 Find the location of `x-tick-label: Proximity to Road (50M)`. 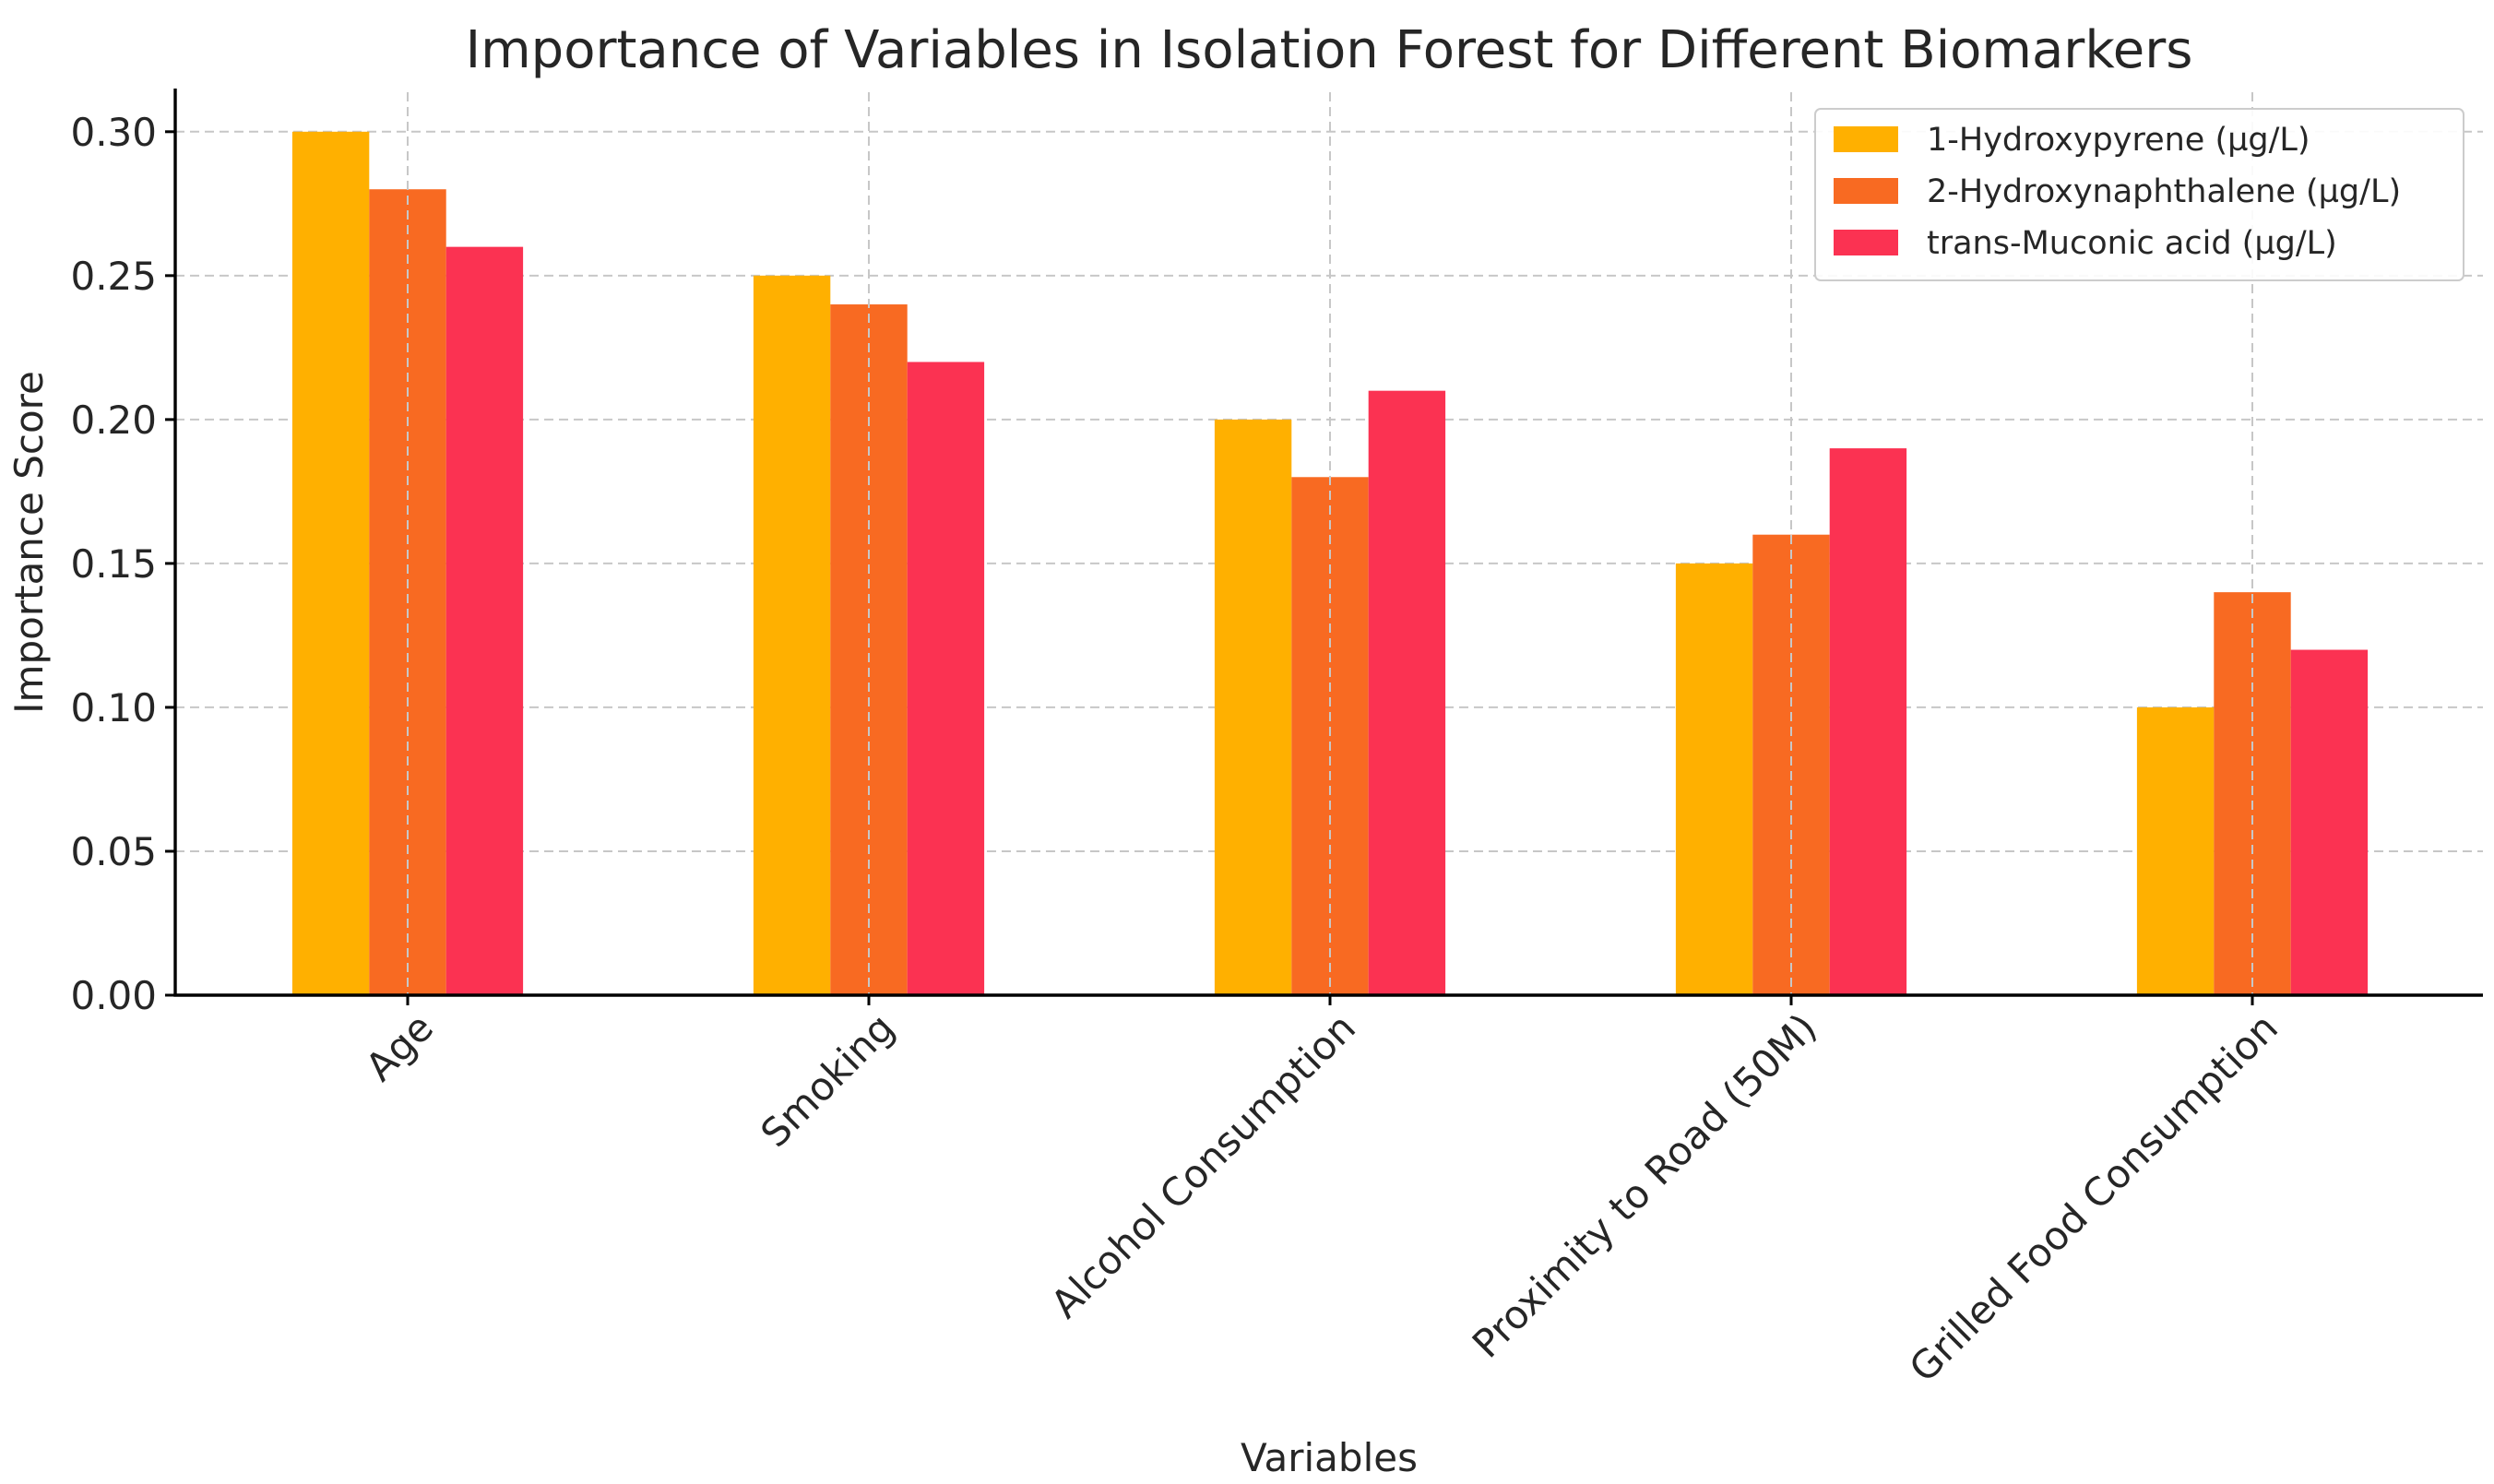

x-tick-label: Proximity to Road (50M) is located at coordinates (1645, 1185).